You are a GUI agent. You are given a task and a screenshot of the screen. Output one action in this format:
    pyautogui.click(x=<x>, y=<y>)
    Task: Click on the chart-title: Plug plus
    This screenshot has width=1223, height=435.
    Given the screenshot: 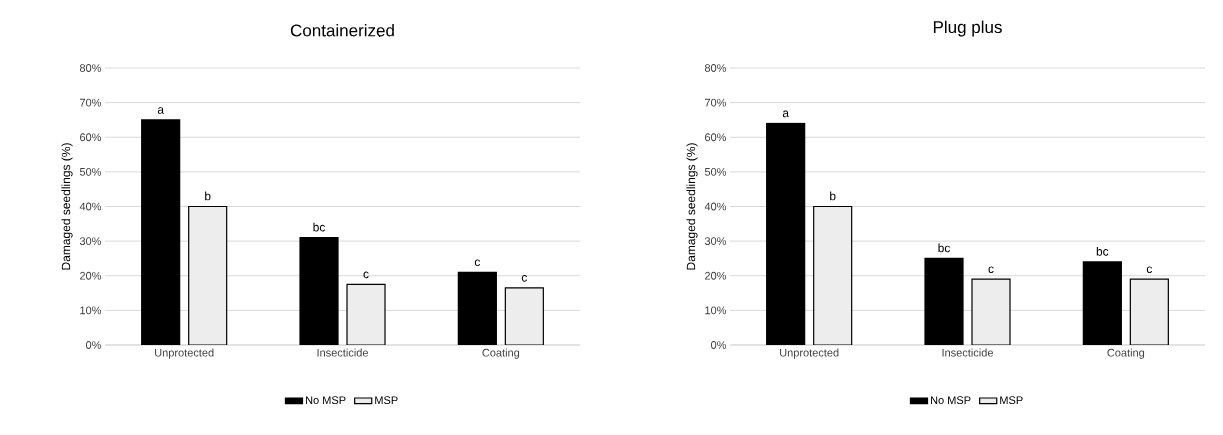 What is the action you would take?
    pyautogui.click(x=967, y=28)
    